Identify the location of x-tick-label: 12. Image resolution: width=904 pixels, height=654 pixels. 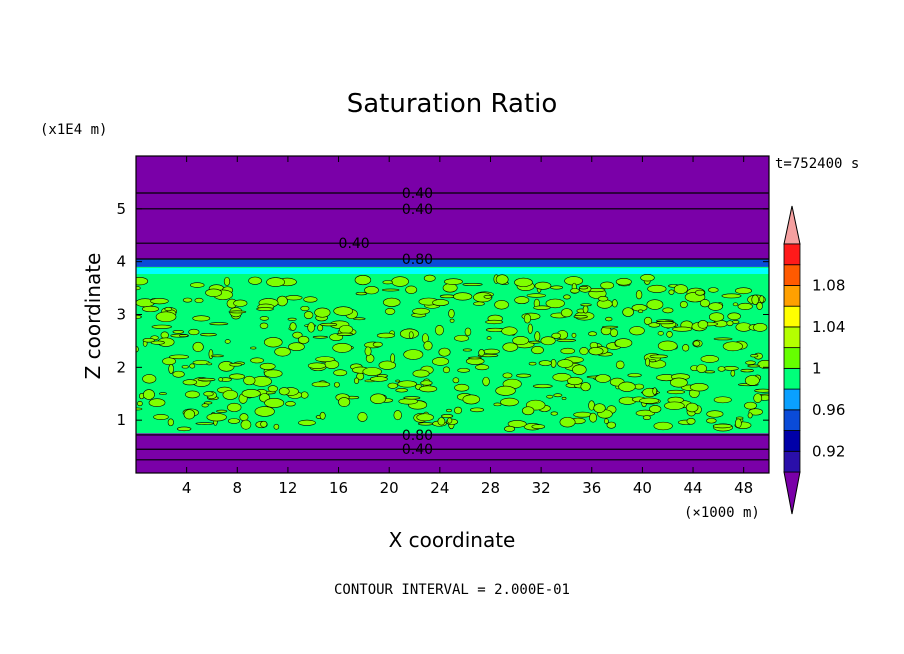
(287, 488).